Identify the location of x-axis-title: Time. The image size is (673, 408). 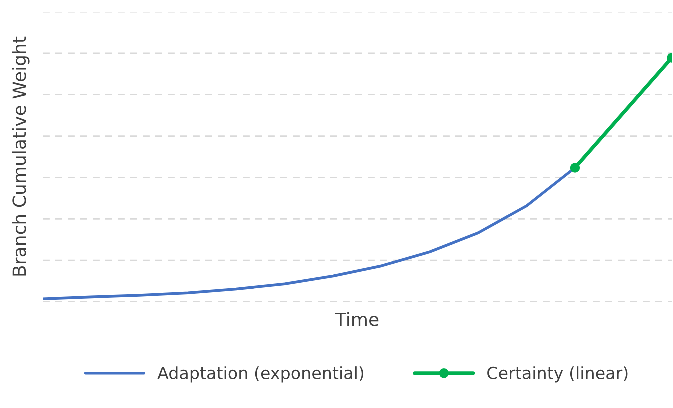
(357, 319).